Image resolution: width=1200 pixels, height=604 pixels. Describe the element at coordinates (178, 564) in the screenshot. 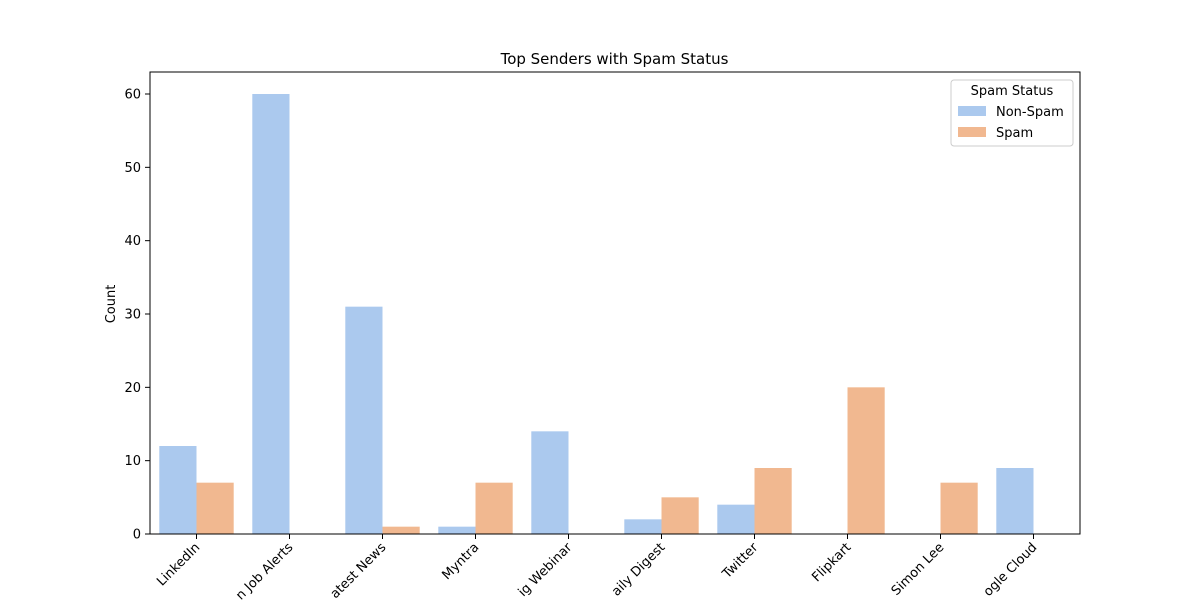

I see `x-tick-label: LinkedIn` at that location.